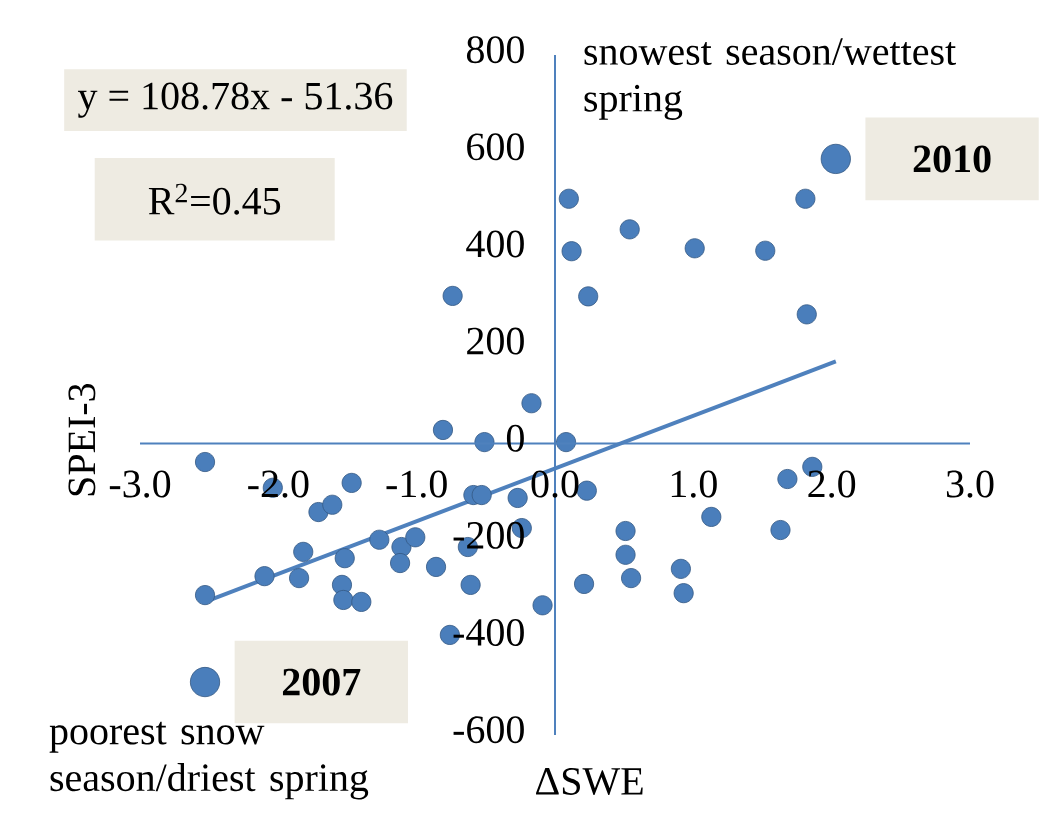 The height and width of the screenshot is (824, 1064). Describe the element at coordinates (832, 484) in the screenshot. I see `x-tick-label: 2.0` at that location.